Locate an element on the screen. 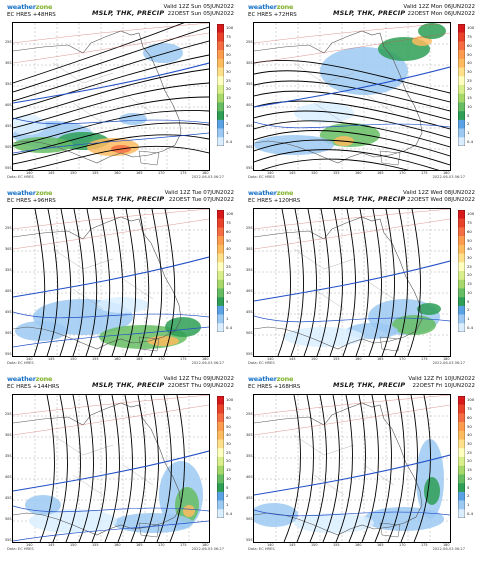 The image size is (480, 563). valid-utc: Valid 12Z Mon 06JUN2022 is located at coordinates (439, 7).